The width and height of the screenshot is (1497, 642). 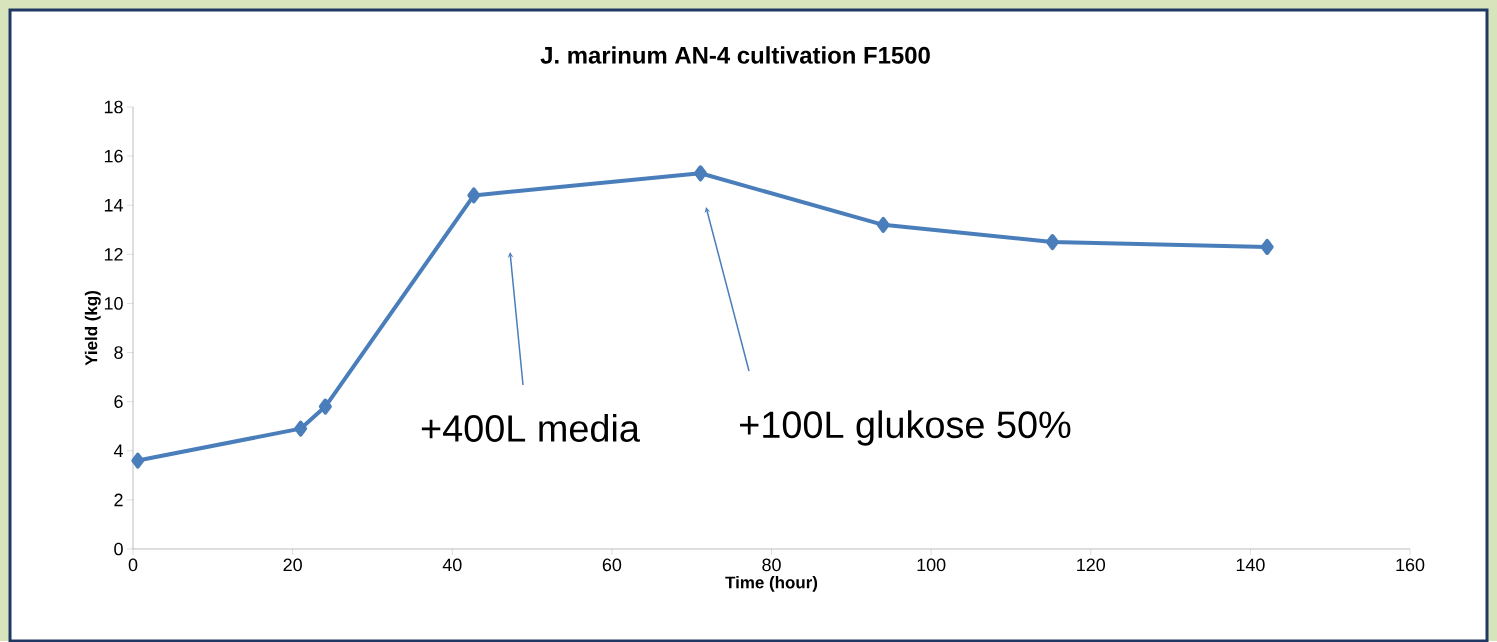 What do you see at coordinates (1410, 564) in the screenshot?
I see `x-tick-label: 160` at bounding box center [1410, 564].